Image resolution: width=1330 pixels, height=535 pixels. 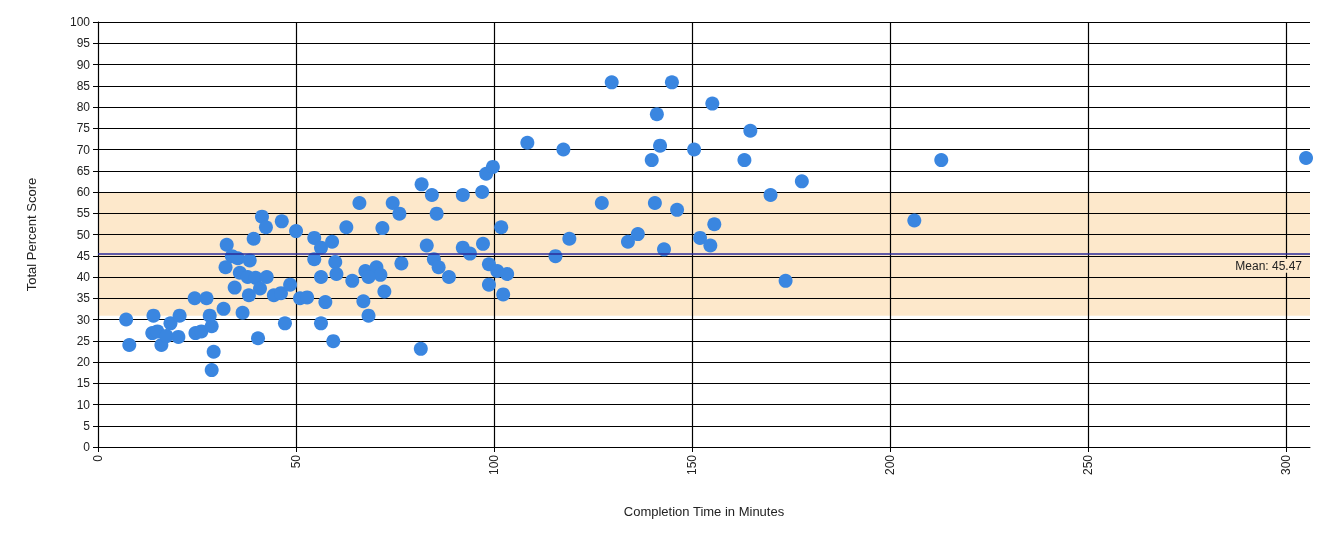 I want to click on y-tick-label: 75, so click(x=83, y=128).